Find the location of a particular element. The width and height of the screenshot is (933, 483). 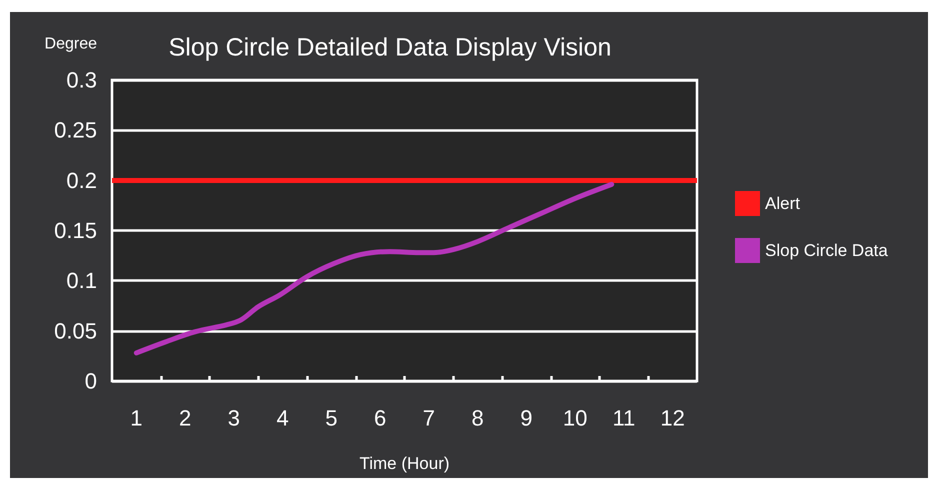

x-tick-label: 7 is located at coordinates (428, 418).